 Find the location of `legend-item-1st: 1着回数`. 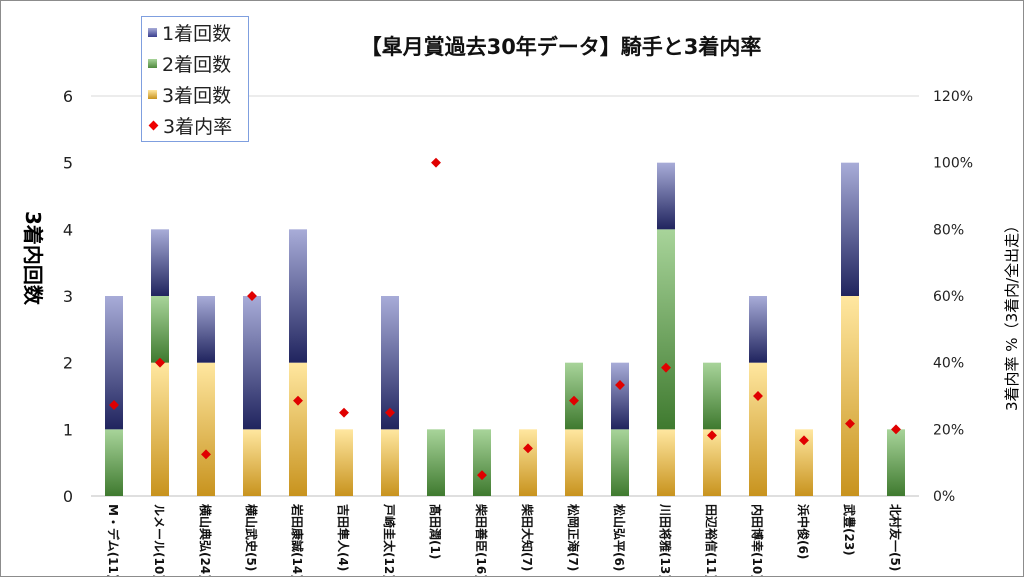

legend-item-1st: 1着回数 is located at coordinates (195, 32).